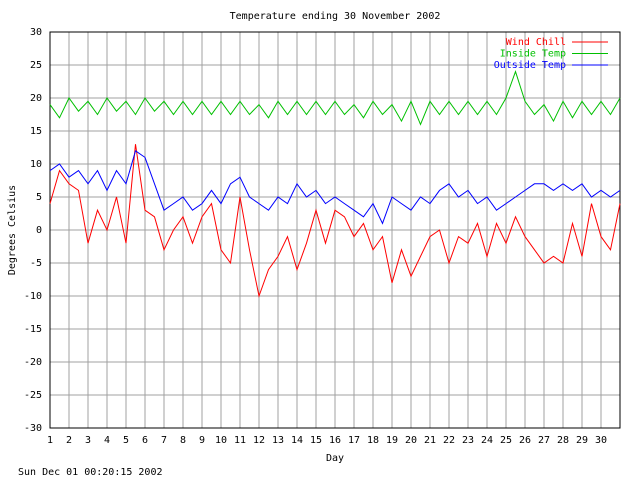 This screenshot has width=640, height=480. What do you see at coordinates (544, 440) in the screenshot?
I see `x-tick-label: 27` at bounding box center [544, 440].